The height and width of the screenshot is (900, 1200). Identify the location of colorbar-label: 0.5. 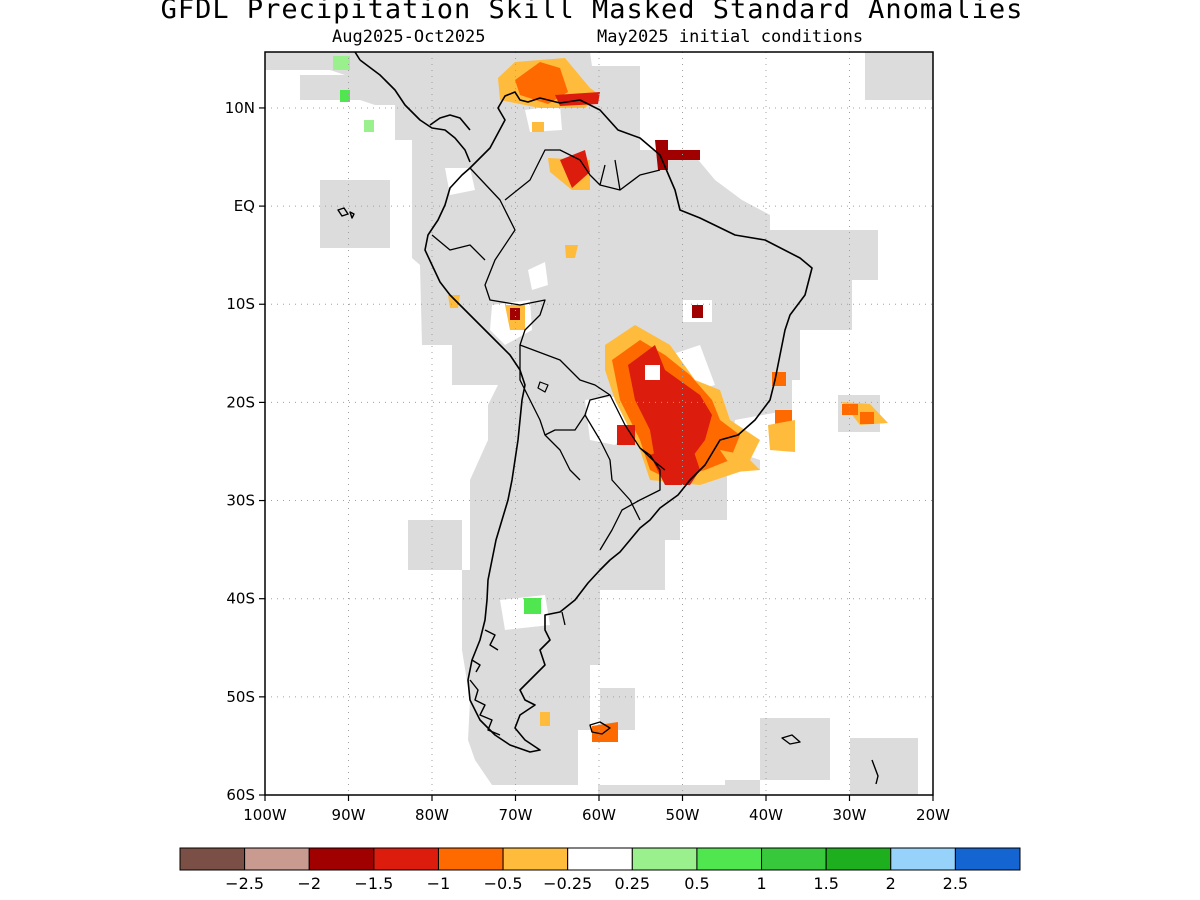
(696, 883).